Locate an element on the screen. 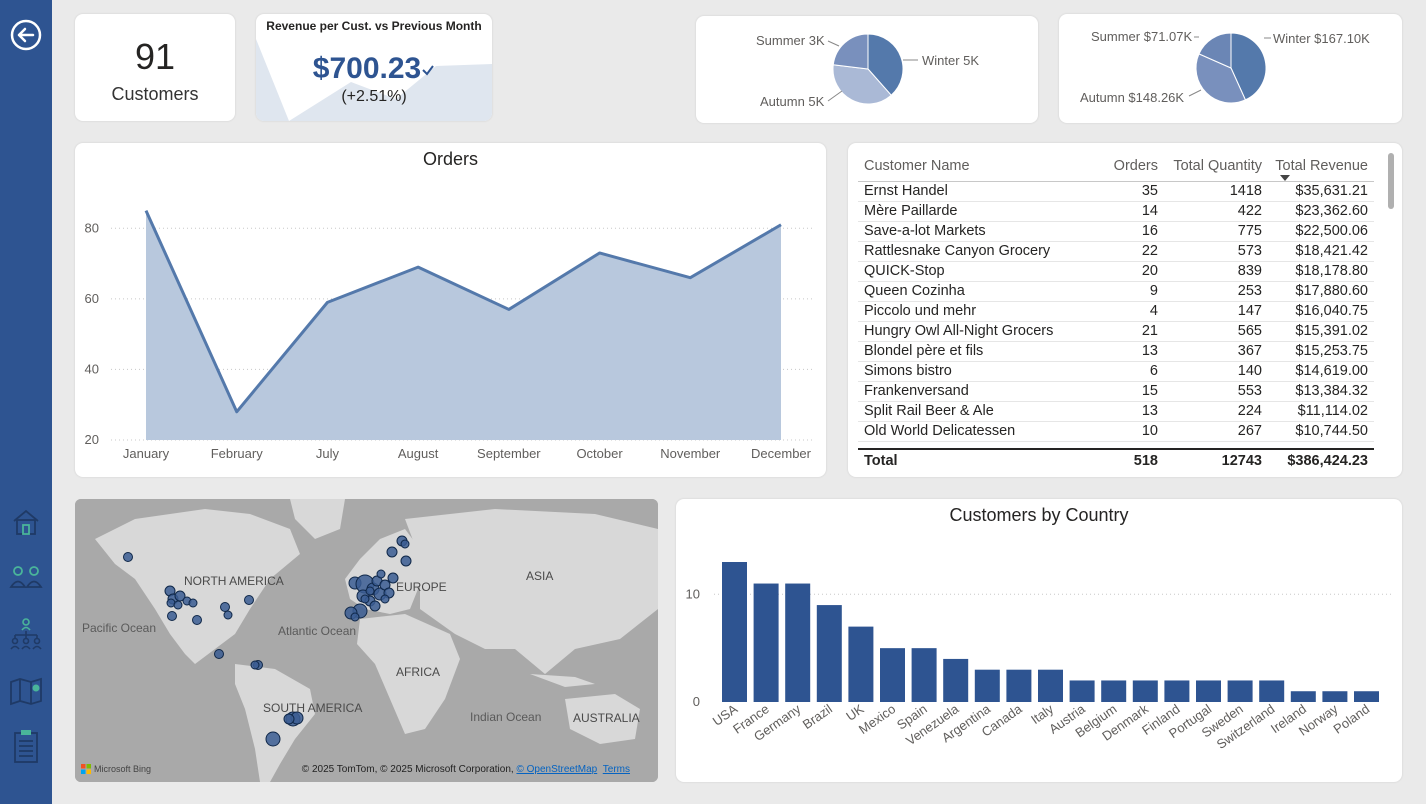 The height and width of the screenshot is (804, 1426). row-total-quantity: 267 is located at coordinates (1216, 431).